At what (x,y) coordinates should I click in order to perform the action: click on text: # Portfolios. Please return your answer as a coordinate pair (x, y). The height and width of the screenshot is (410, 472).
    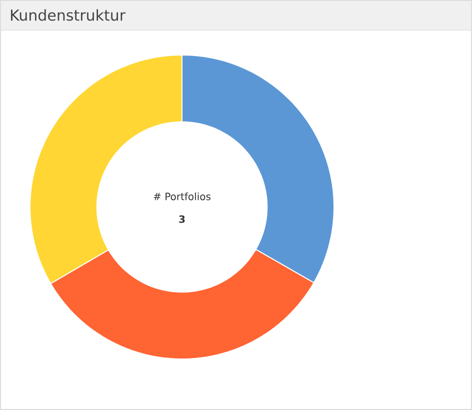
    Looking at the image, I should click on (182, 196).